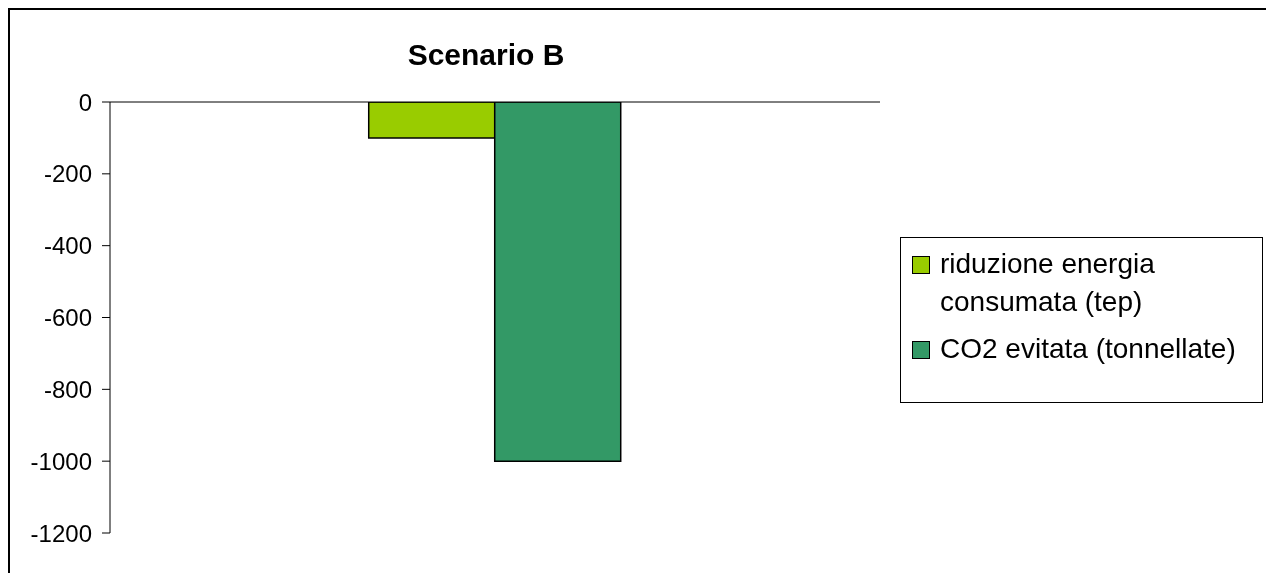  I want to click on y-tick-label: -400, so click(67, 246).